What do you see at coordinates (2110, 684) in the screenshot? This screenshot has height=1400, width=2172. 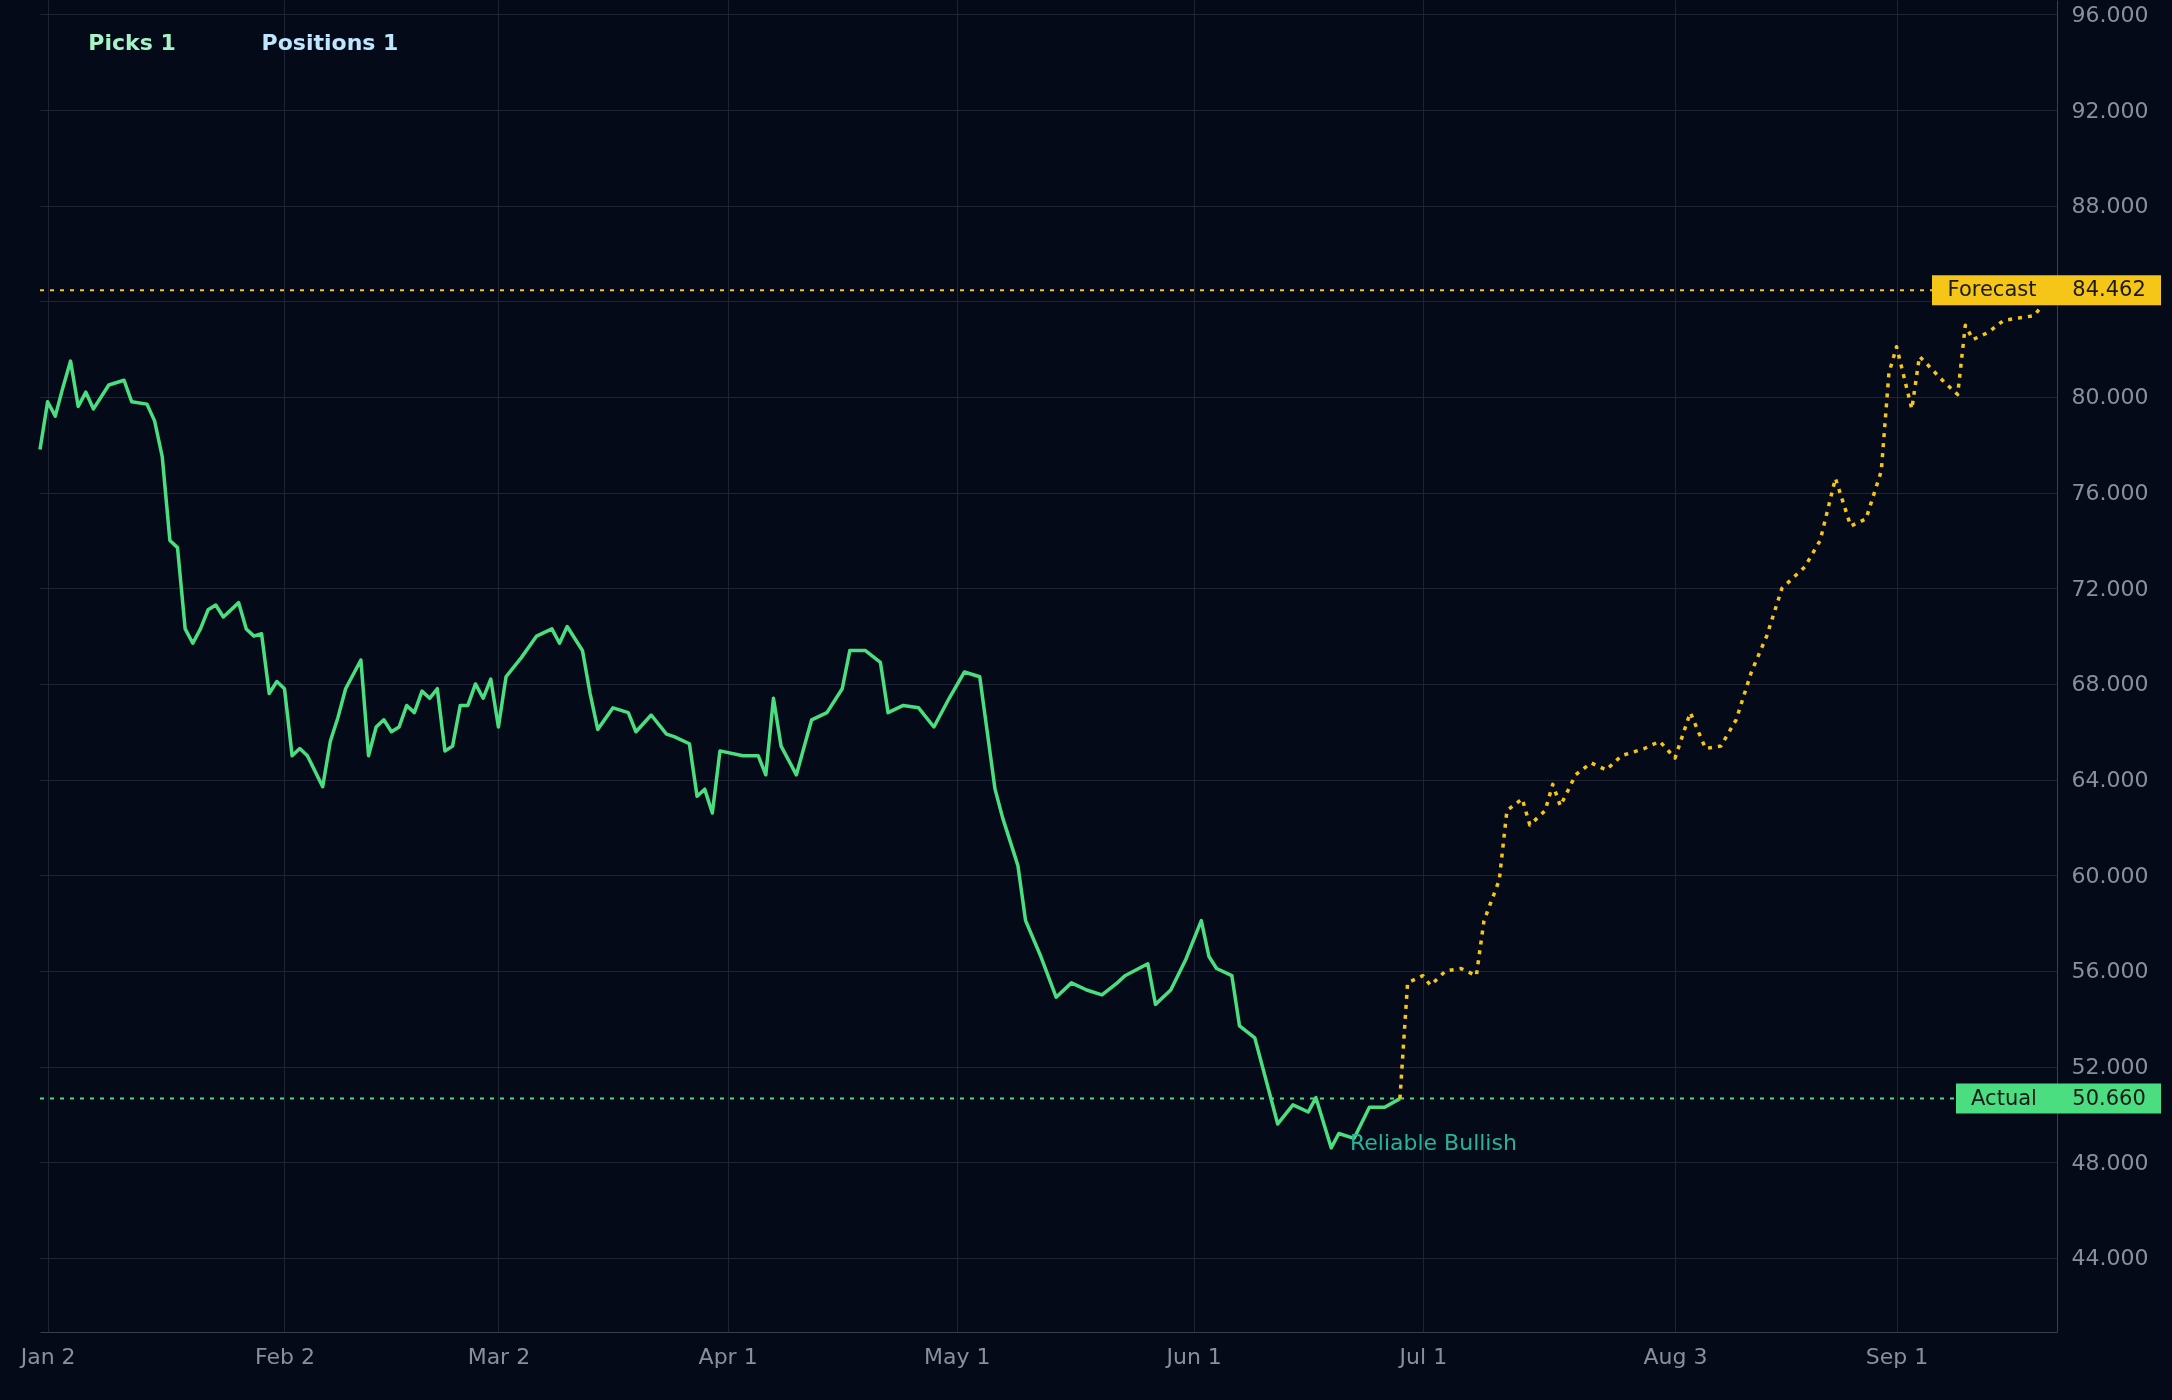 I see `y-tick-label: 68.000` at bounding box center [2110, 684].